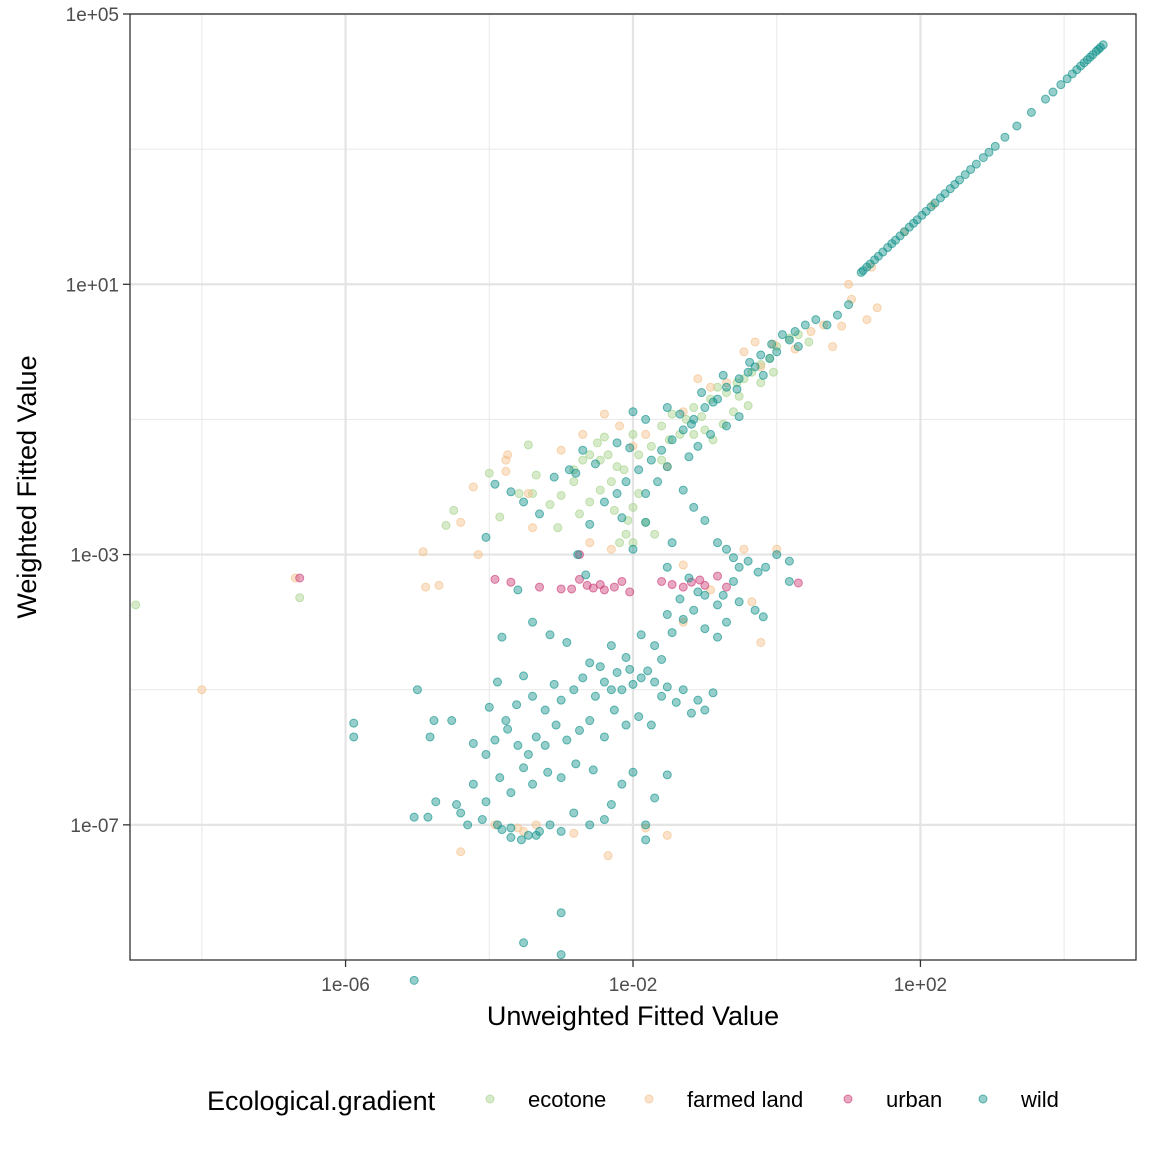 This screenshot has width=1152, height=1152. What do you see at coordinates (745, 1099) in the screenshot?
I see `legend-label-farmed-land: farmed land` at bounding box center [745, 1099].